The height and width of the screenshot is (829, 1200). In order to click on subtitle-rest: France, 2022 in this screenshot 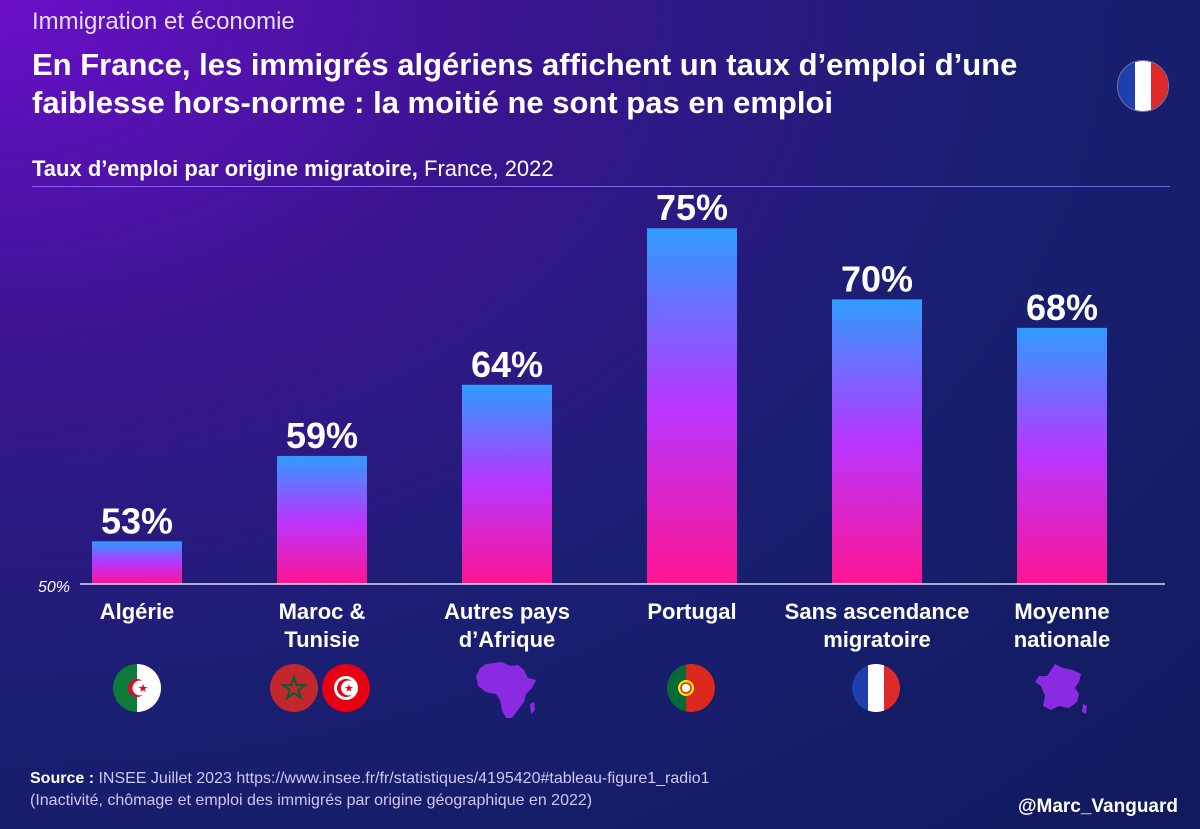, I will do `click(485, 168)`.